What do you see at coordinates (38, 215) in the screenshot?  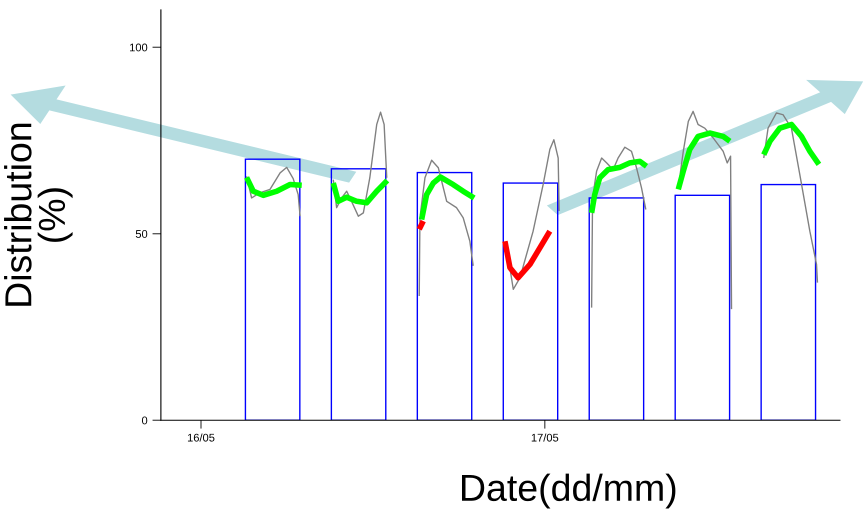 I see `y-axis-title: Distribution (%)` at bounding box center [38, 215].